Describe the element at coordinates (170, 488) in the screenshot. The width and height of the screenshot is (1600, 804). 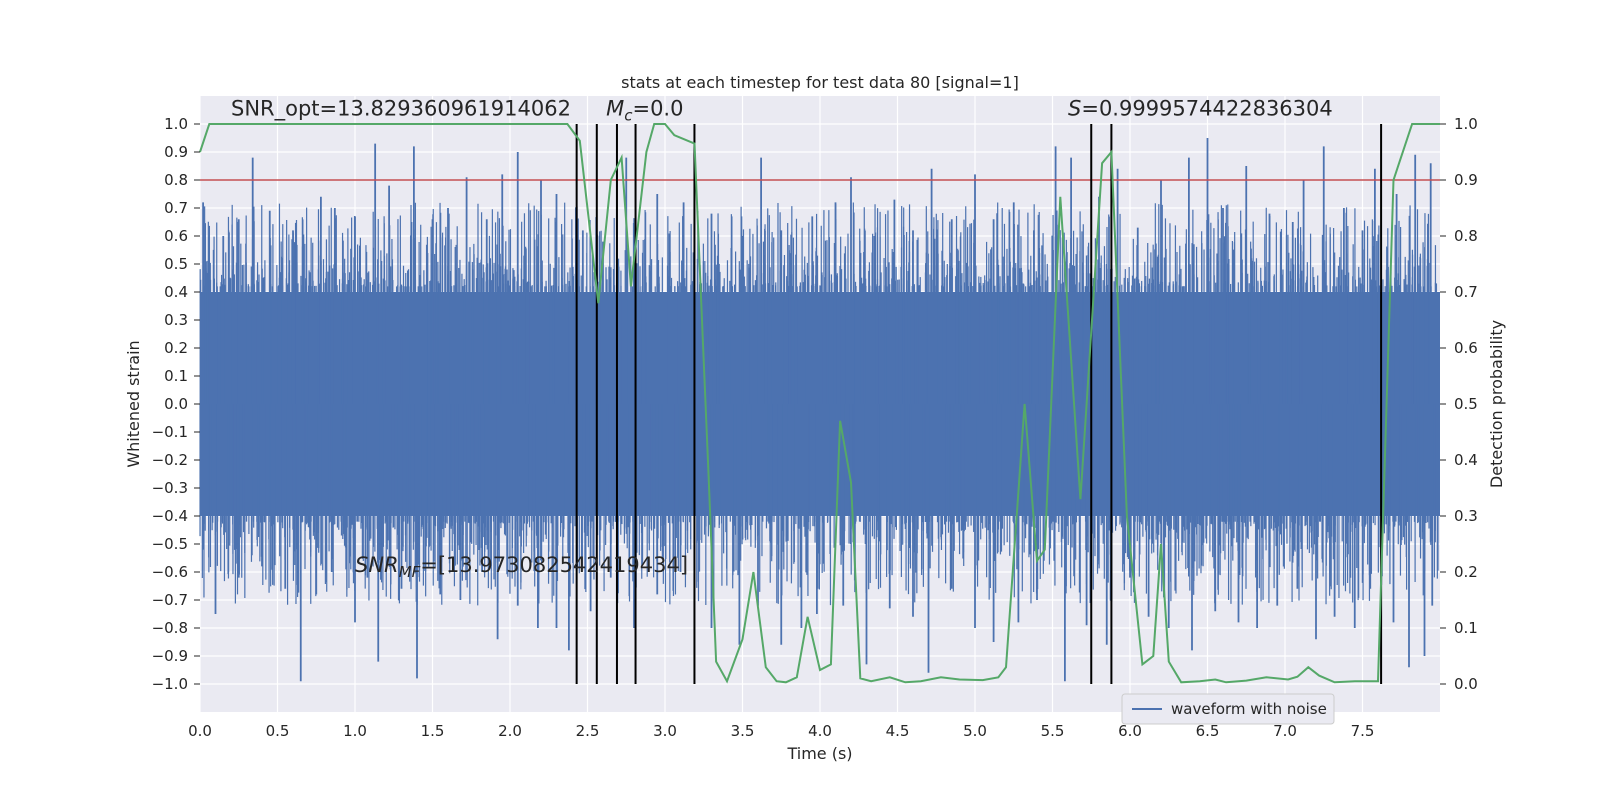
I see `y-tick-label-13: −0.3` at that location.